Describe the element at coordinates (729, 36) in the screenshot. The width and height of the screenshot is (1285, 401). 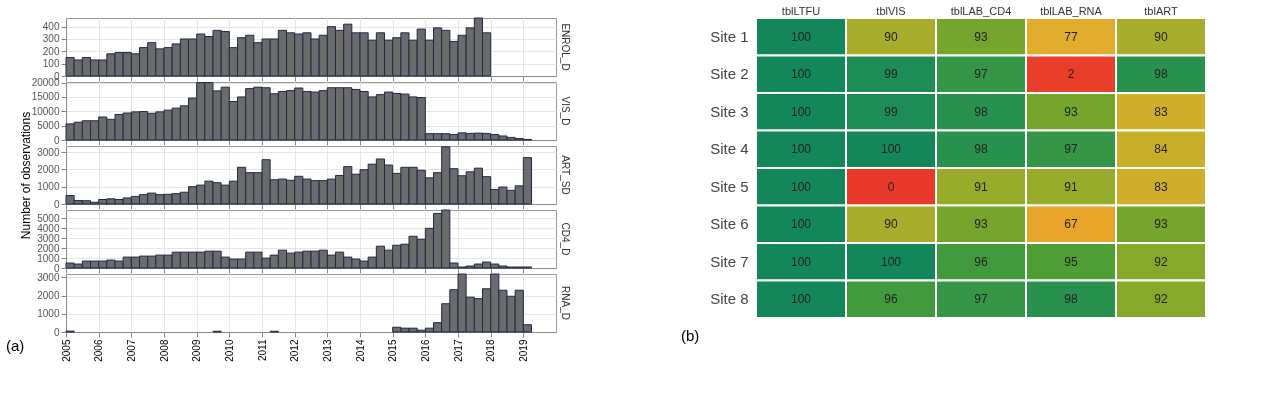
I see `y-tick-label: Site 1` at that location.